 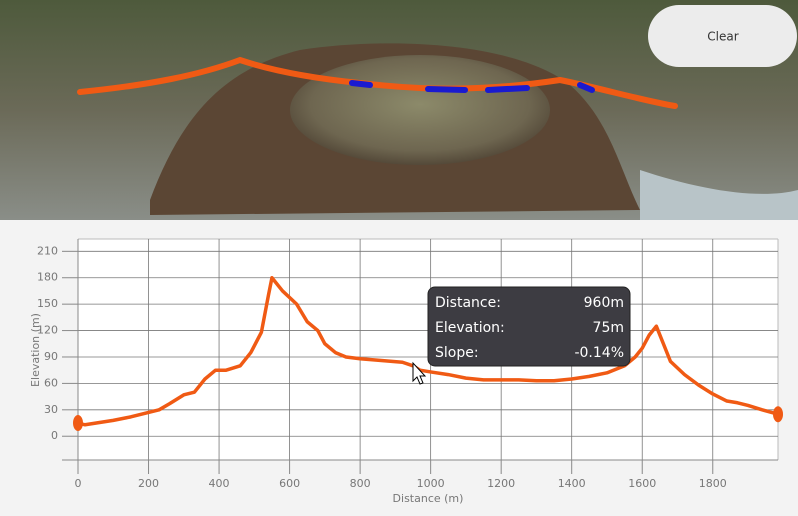 What do you see at coordinates (47, 250) in the screenshot?
I see `y-tick-label: 210` at bounding box center [47, 250].